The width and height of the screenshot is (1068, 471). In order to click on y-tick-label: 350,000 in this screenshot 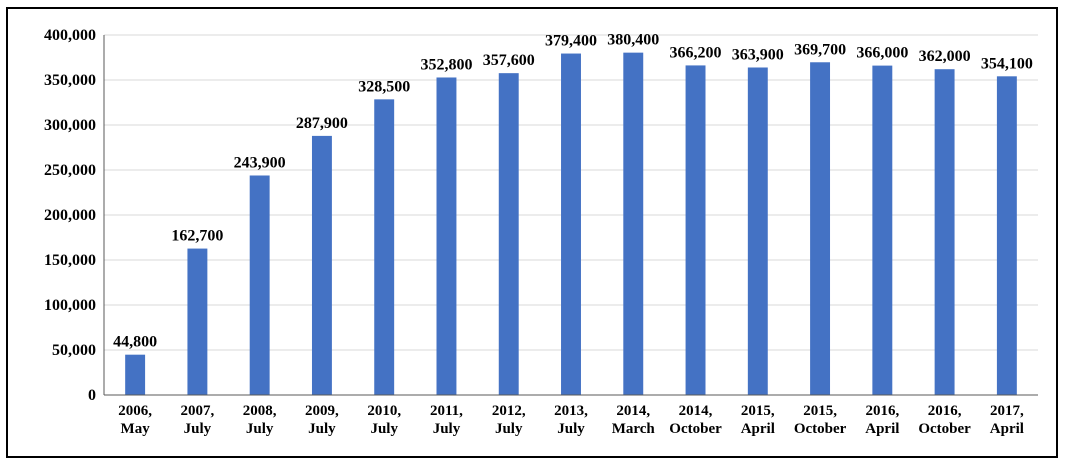, I will do `click(70, 80)`.